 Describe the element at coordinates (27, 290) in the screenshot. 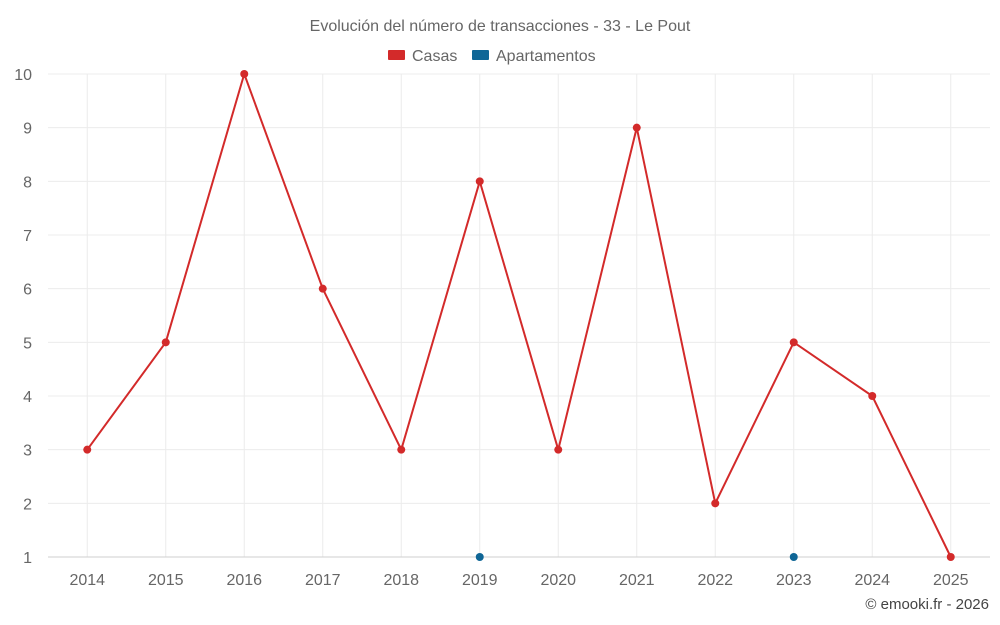

I see `y-tick-label: 6` at that location.